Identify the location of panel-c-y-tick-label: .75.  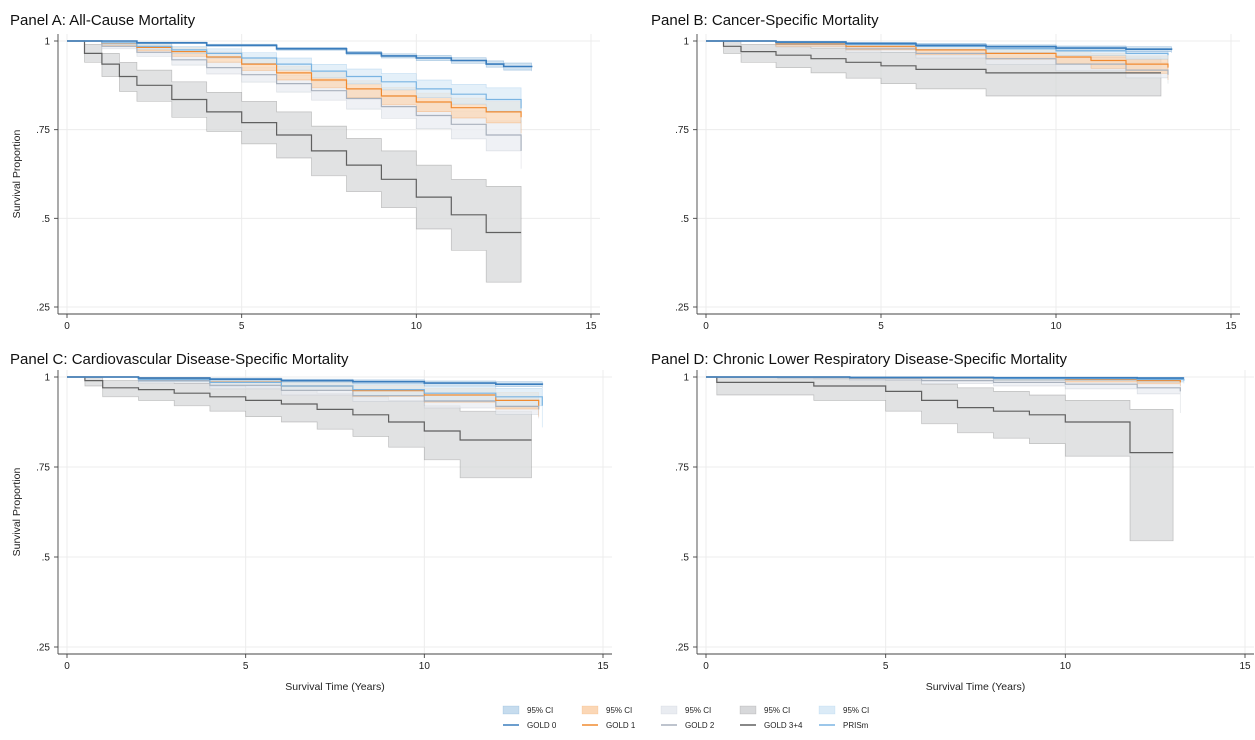
(43, 468).